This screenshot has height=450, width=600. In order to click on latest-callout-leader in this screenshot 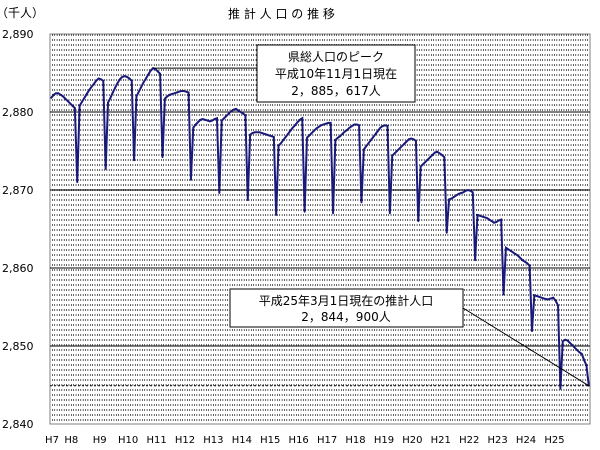, I will do `click(526, 347)`.